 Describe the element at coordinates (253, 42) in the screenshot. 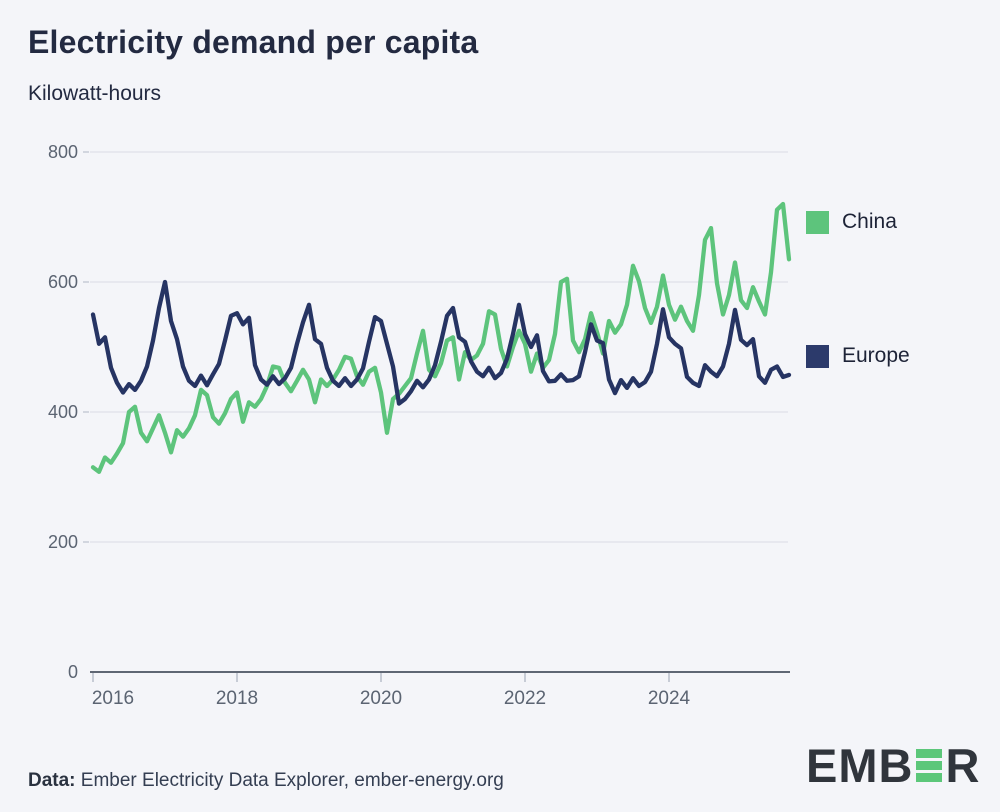

I see `page-title: Electricity demand per capita` at that location.